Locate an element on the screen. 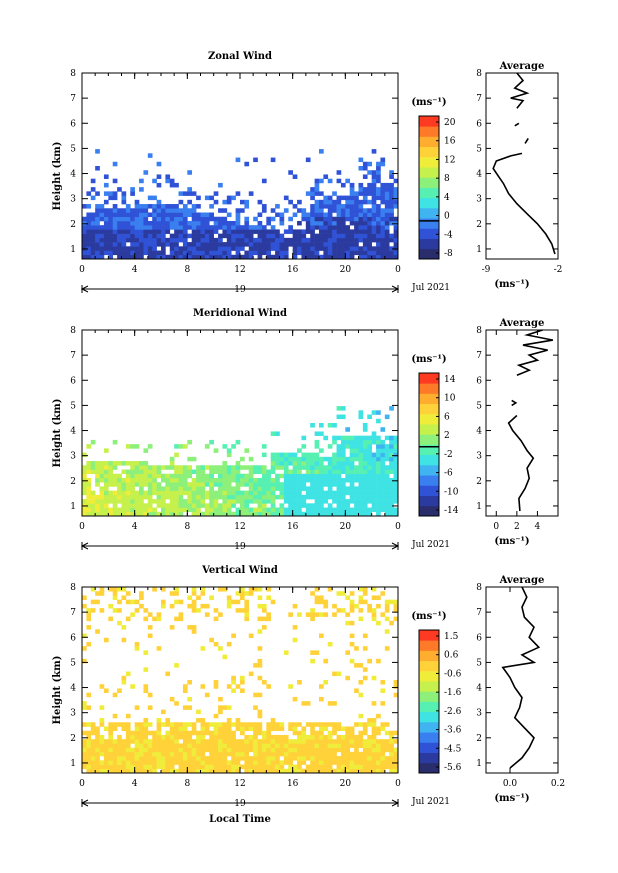 The image size is (618, 873). colorbar-tick-label: -5.6 is located at coordinates (453, 768).